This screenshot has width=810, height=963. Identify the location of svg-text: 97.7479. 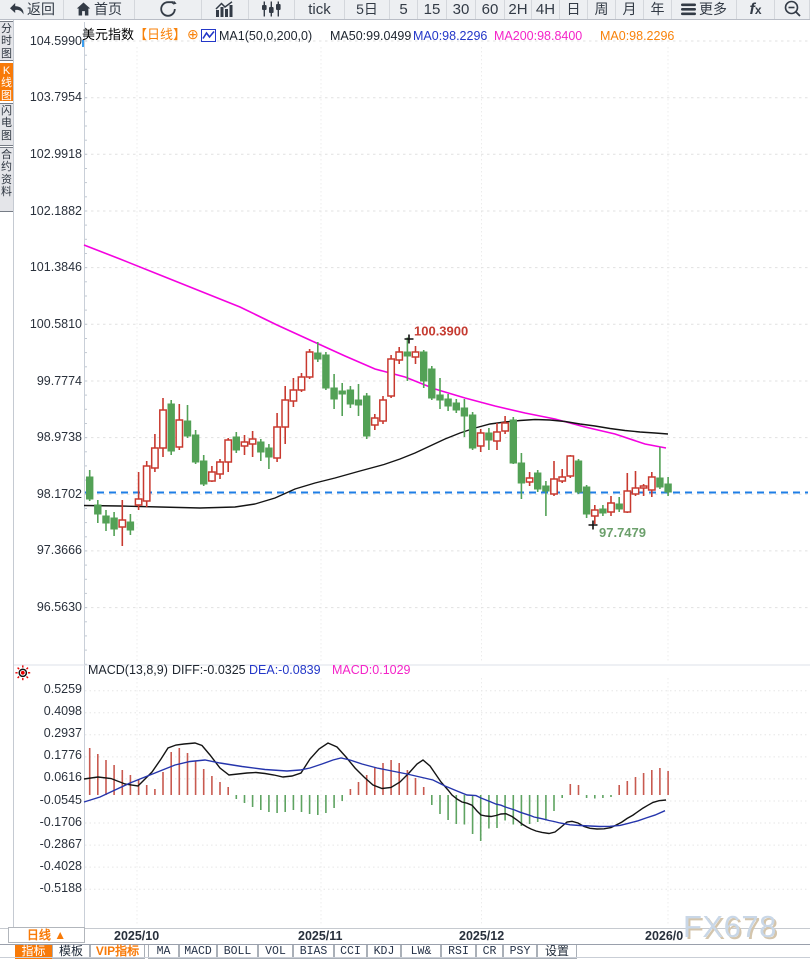
(622, 532).